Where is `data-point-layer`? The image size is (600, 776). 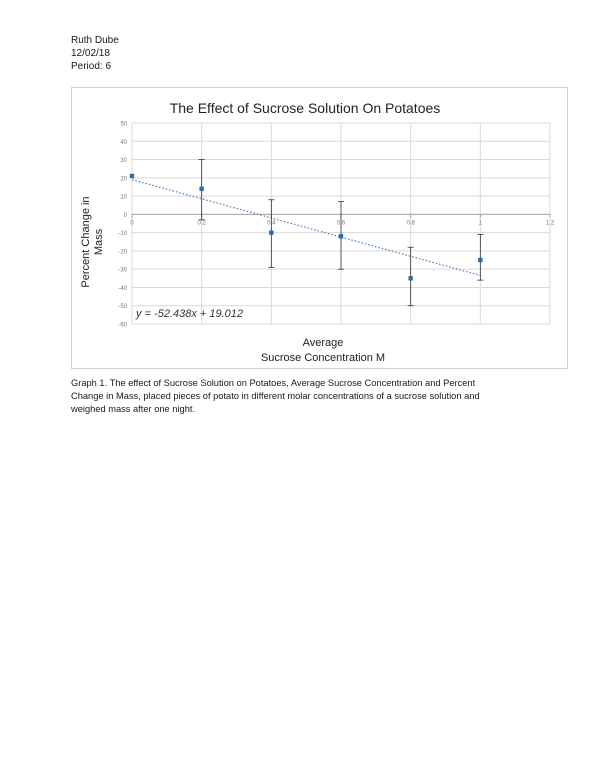
data-point-layer is located at coordinates (306, 227).